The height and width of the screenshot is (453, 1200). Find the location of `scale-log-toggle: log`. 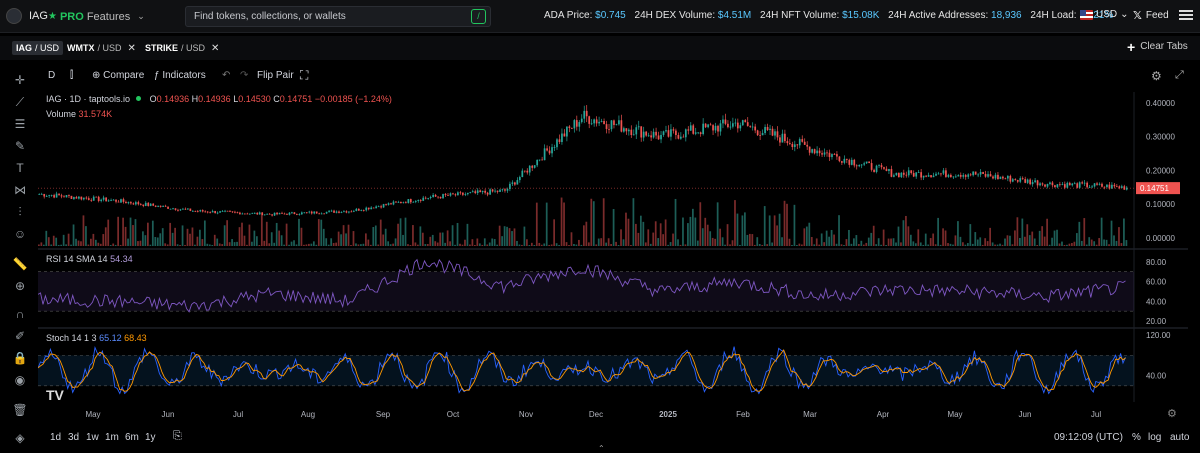

scale-log-toggle: log is located at coordinates (1155, 437).